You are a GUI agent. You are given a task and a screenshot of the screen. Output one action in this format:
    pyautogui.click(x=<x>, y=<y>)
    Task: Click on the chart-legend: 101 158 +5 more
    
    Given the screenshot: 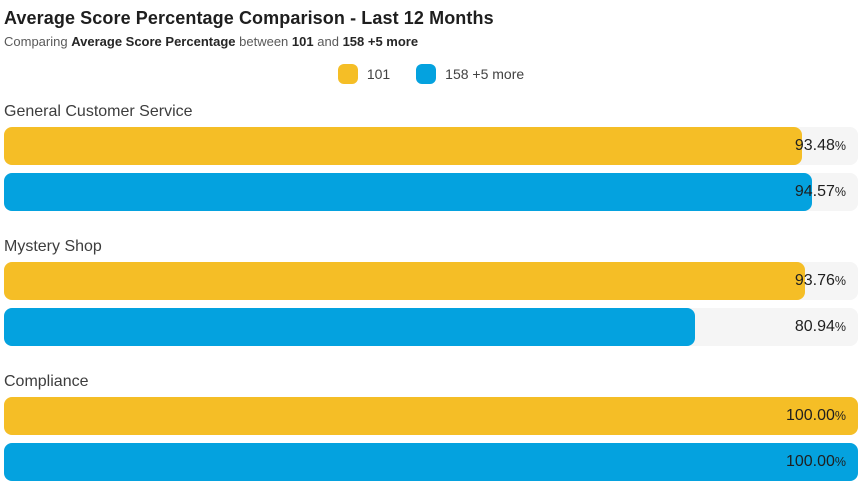 What is the action you would take?
    pyautogui.click(x=431, y=74)
    